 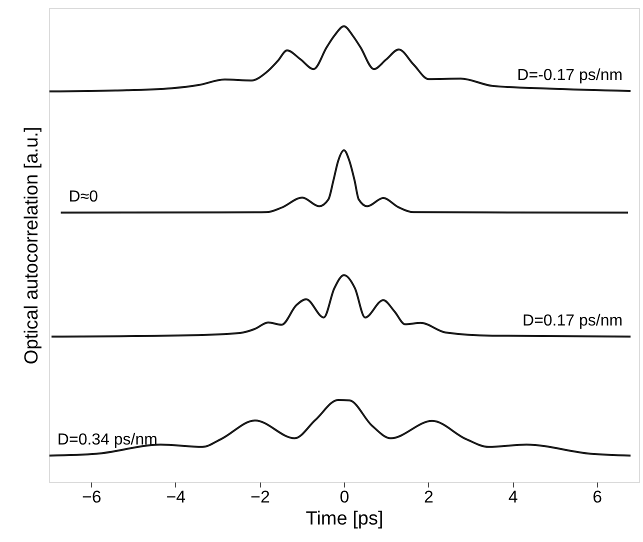 I want to click on y-axis-title: Optical autocorrelation [a.u.], so click(x=32, y=245).